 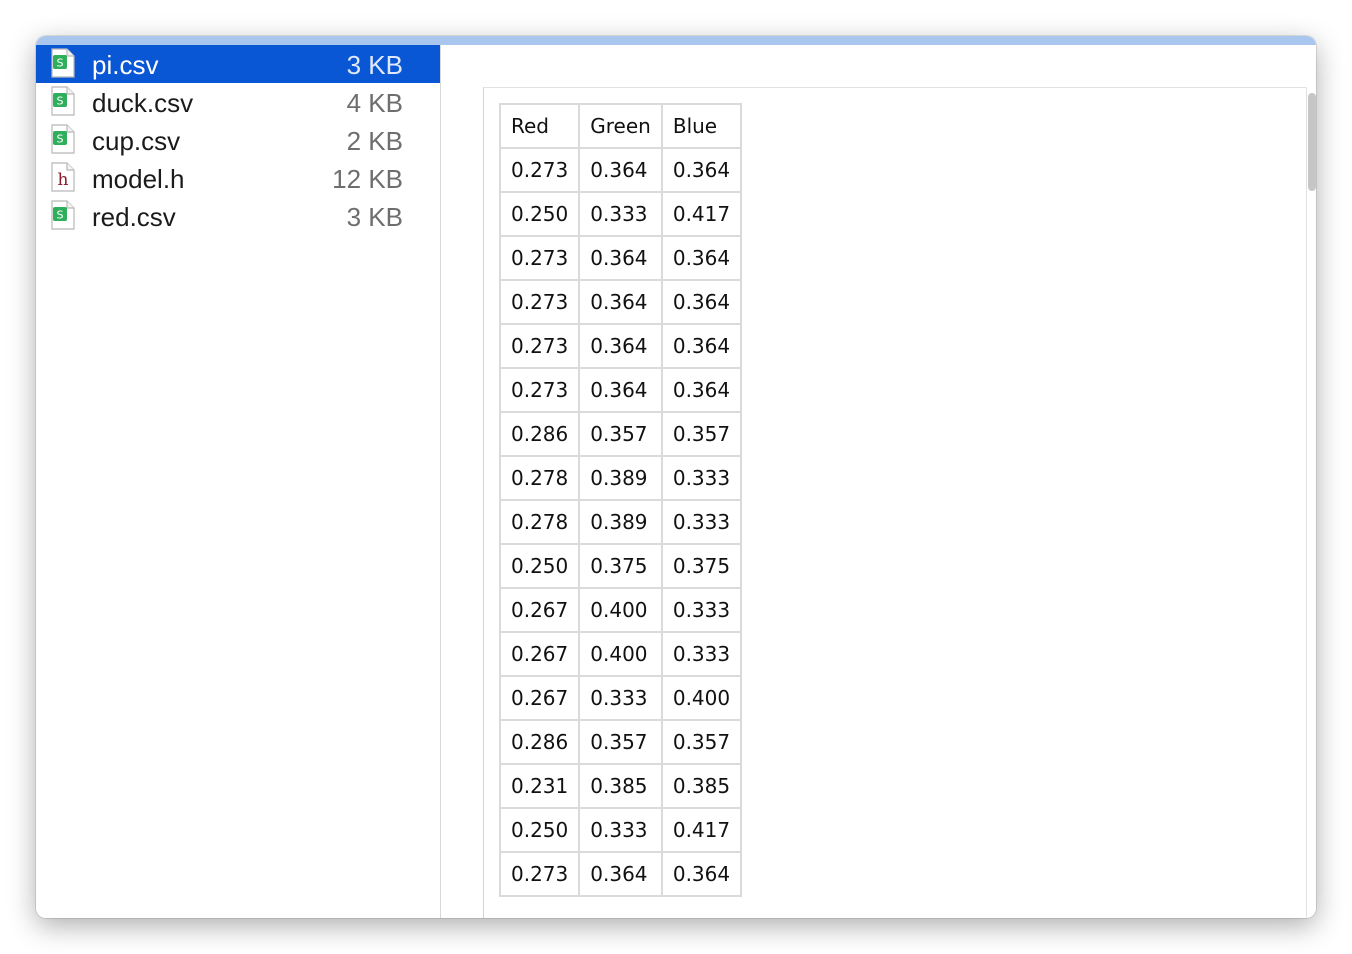 What do you see at coordinates (701, 566) in the screenshot?
I see `cell-blue: 0.375` at bounding box center [701, 566].